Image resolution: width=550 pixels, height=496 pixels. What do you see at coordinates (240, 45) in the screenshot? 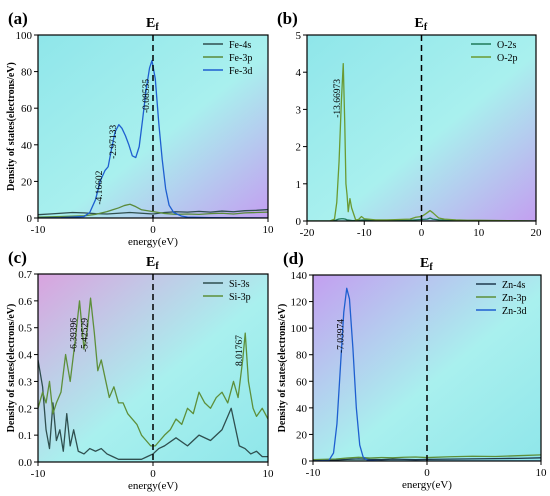
I see `legend-entry: Fe-4s` at bounding box center [240, 45].